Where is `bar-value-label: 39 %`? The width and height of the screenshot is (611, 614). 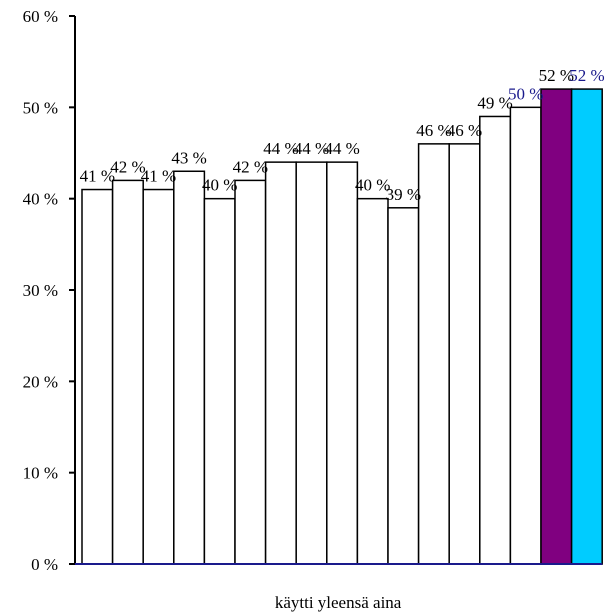 bar-value-label: 39 % is located at coordinates (403, 194).